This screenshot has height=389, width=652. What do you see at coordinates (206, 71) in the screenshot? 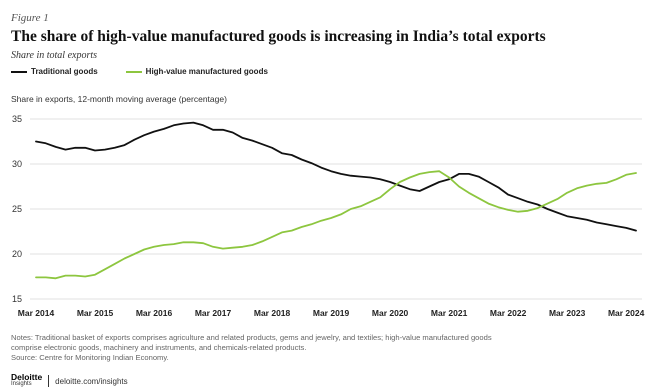
I see `legend-label-high-value: High-value manufactured goods` at bounding box center [206, 71].